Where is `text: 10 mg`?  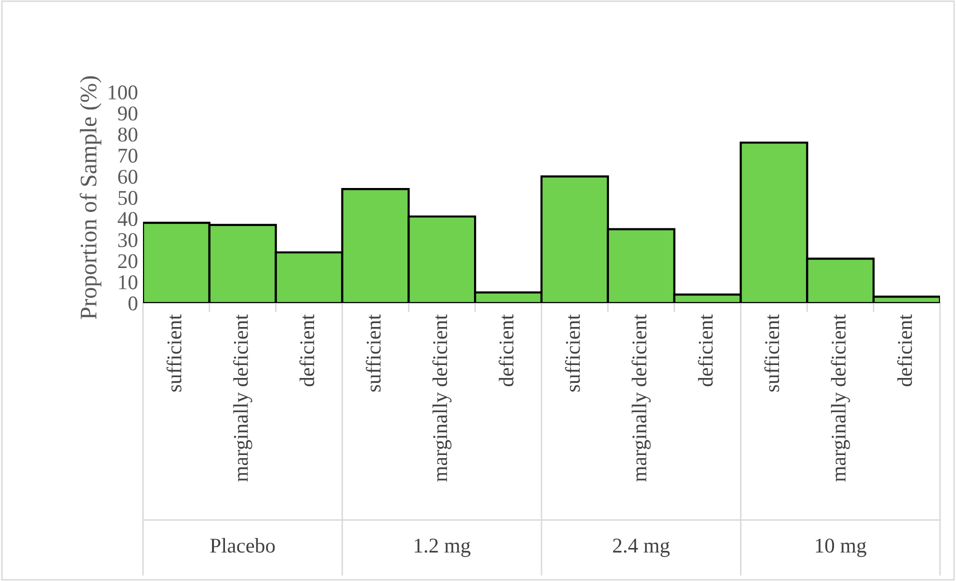 text: 10 mg is located at coordinates (841, 547).